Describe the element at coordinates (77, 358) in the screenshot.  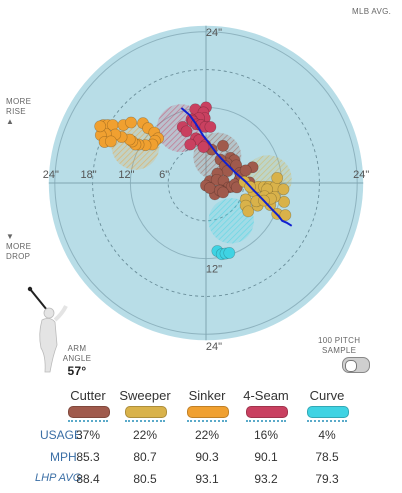
I see `arm-angle-line2: ANGLE` at that location.